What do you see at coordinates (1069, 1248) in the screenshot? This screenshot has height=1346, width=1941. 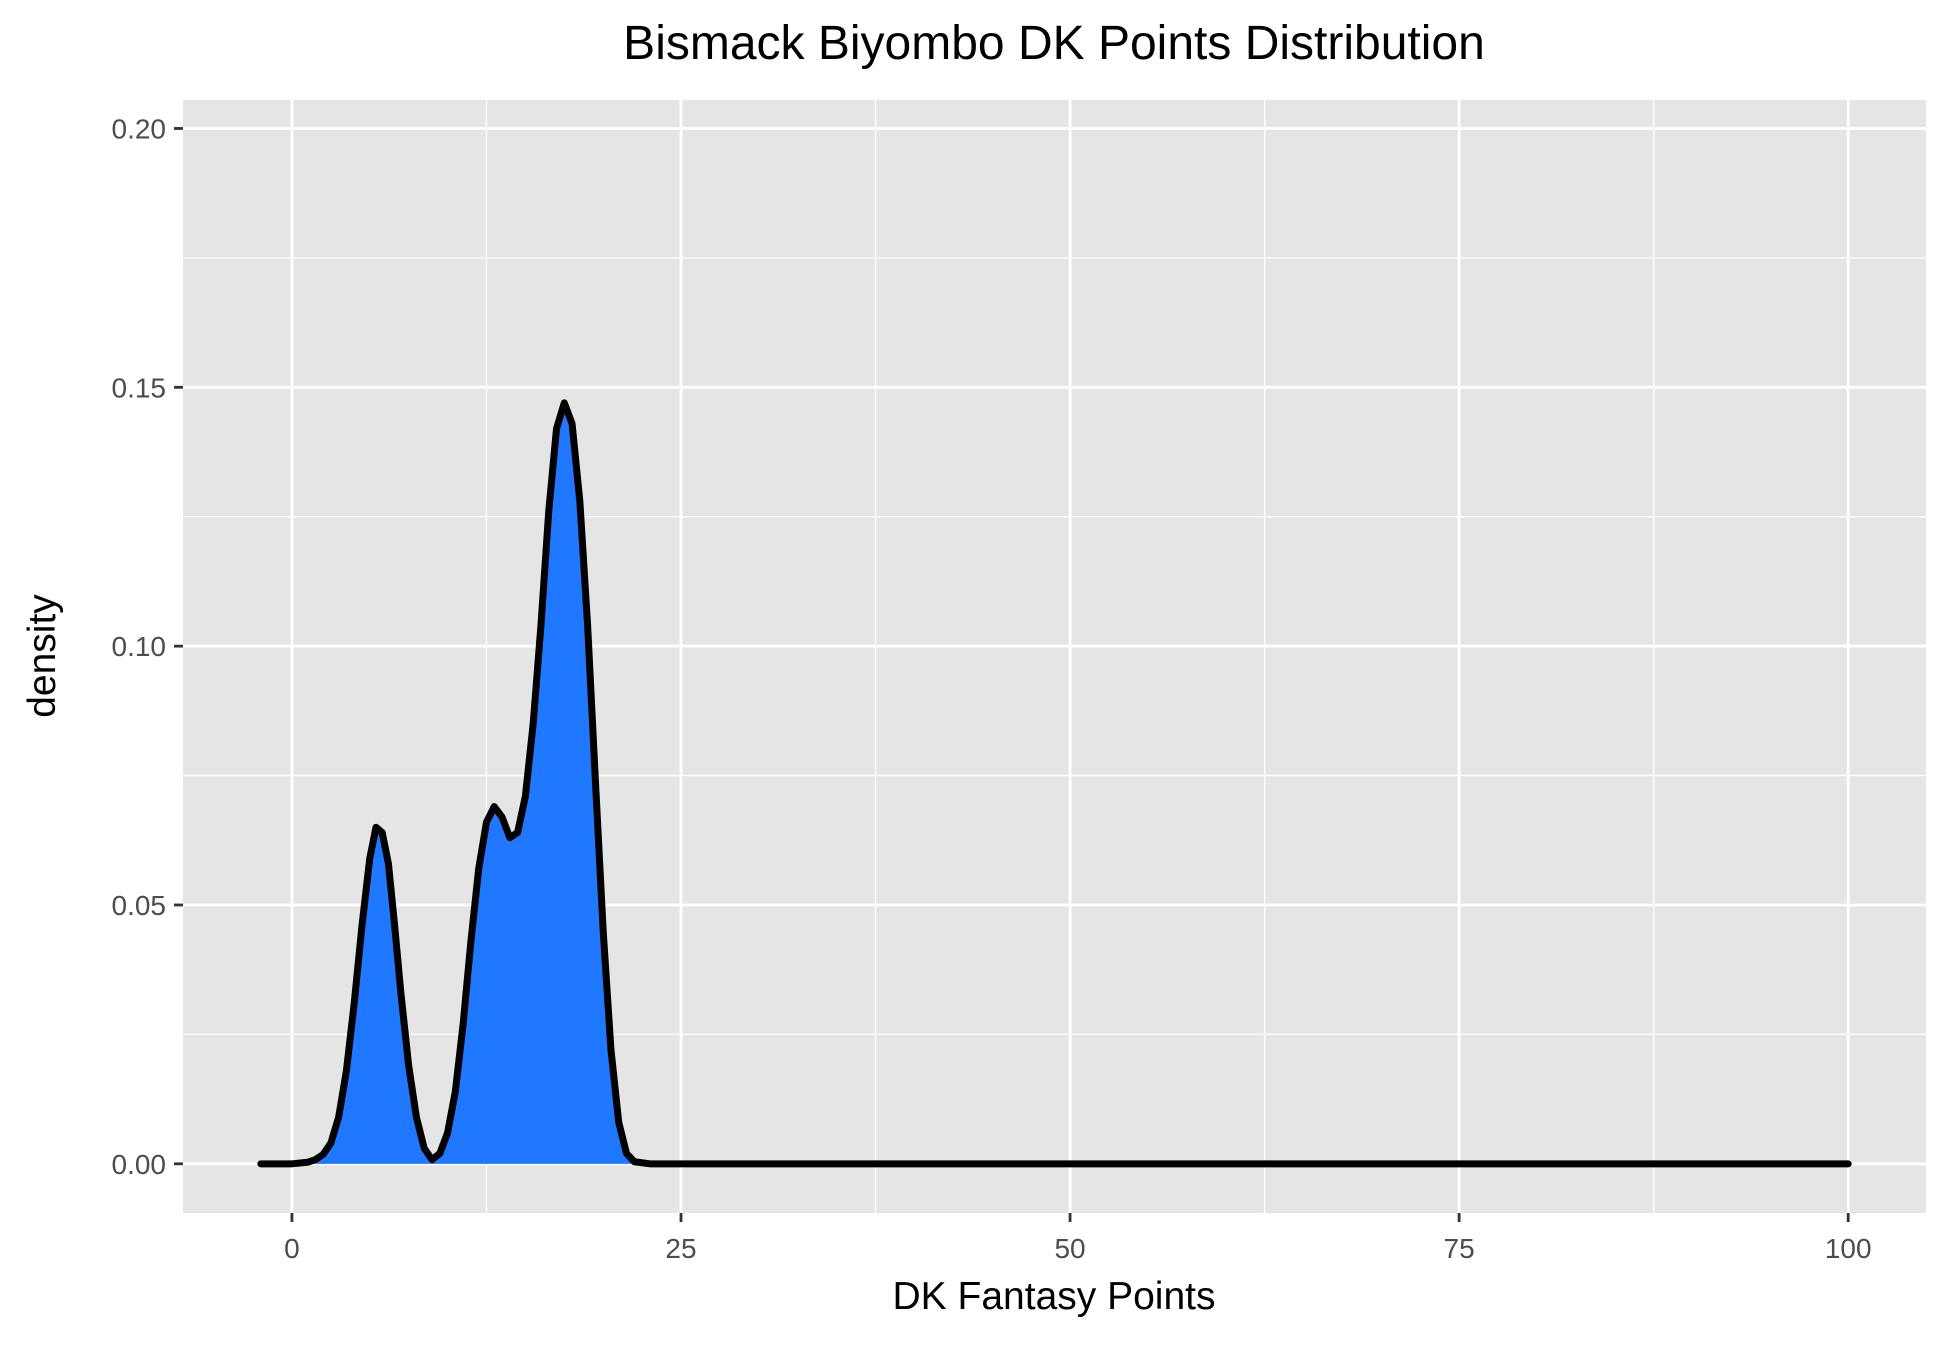 I see `x-tick-label: 50` at bounding box center [1069, 1248].